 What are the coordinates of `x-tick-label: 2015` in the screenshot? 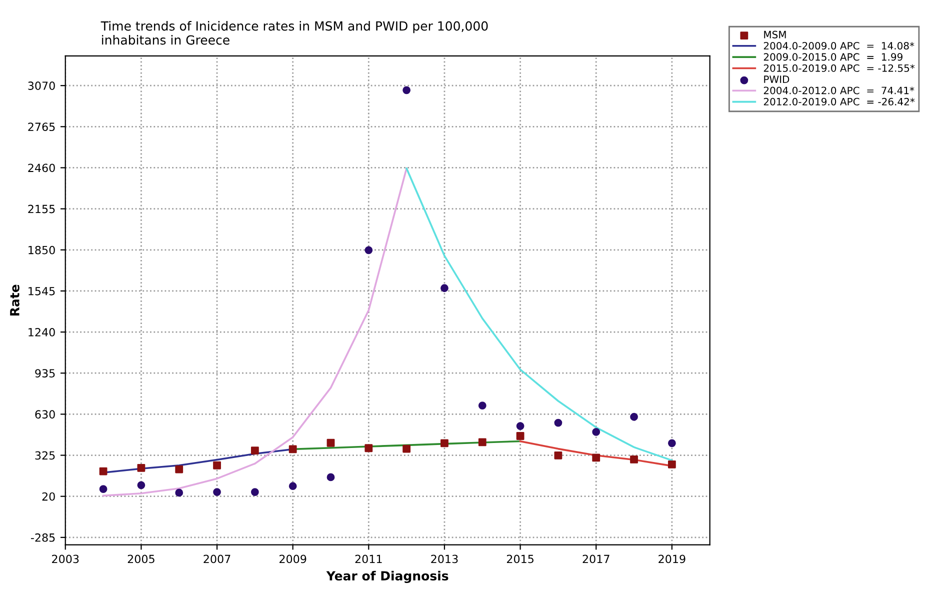 It's located at (520, 559).